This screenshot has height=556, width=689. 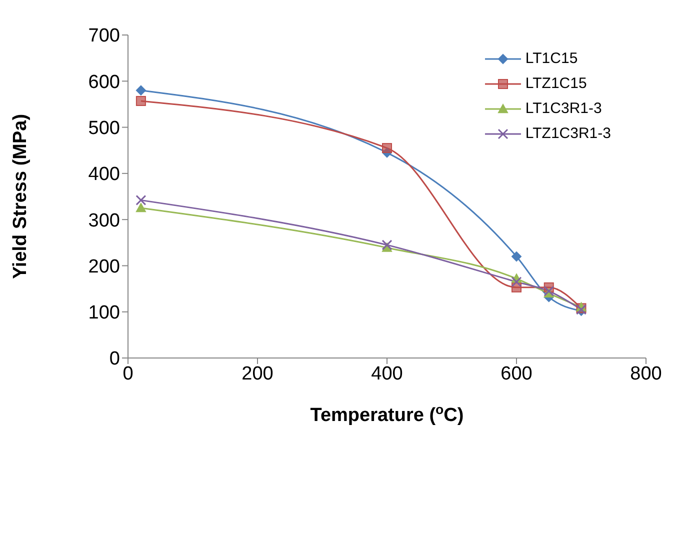 What do you see at coordinates (551, 58) in the screenshot?
I see `legend-label: LT1C15` at bounding box center [551, 58].